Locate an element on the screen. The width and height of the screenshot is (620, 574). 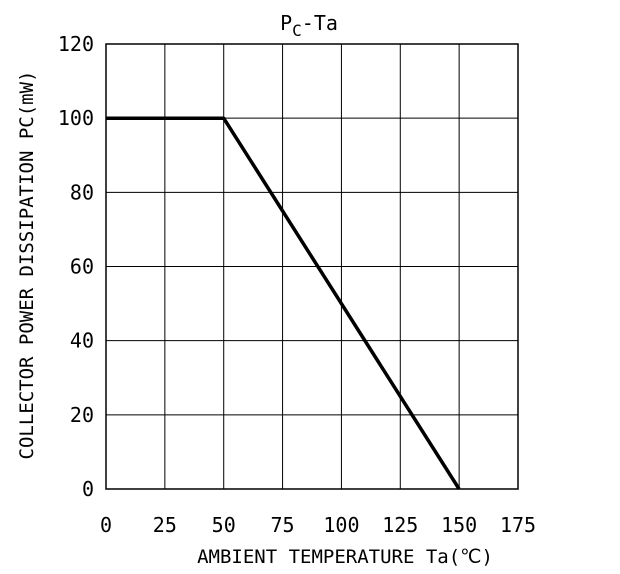
y-tick-label: 80 is located at coordinates (82, 192).